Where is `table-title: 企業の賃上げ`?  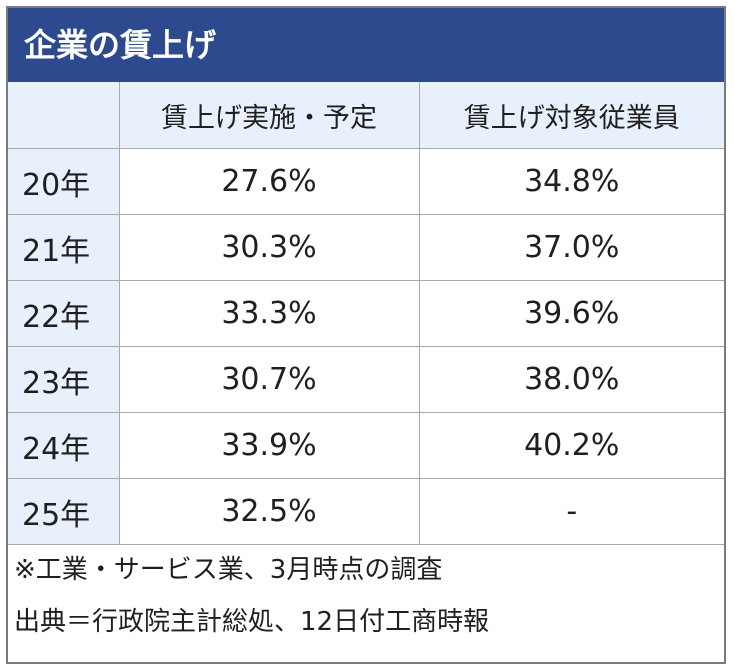 table-title: 企業の賃上げ is located at coordinates (366, 45).